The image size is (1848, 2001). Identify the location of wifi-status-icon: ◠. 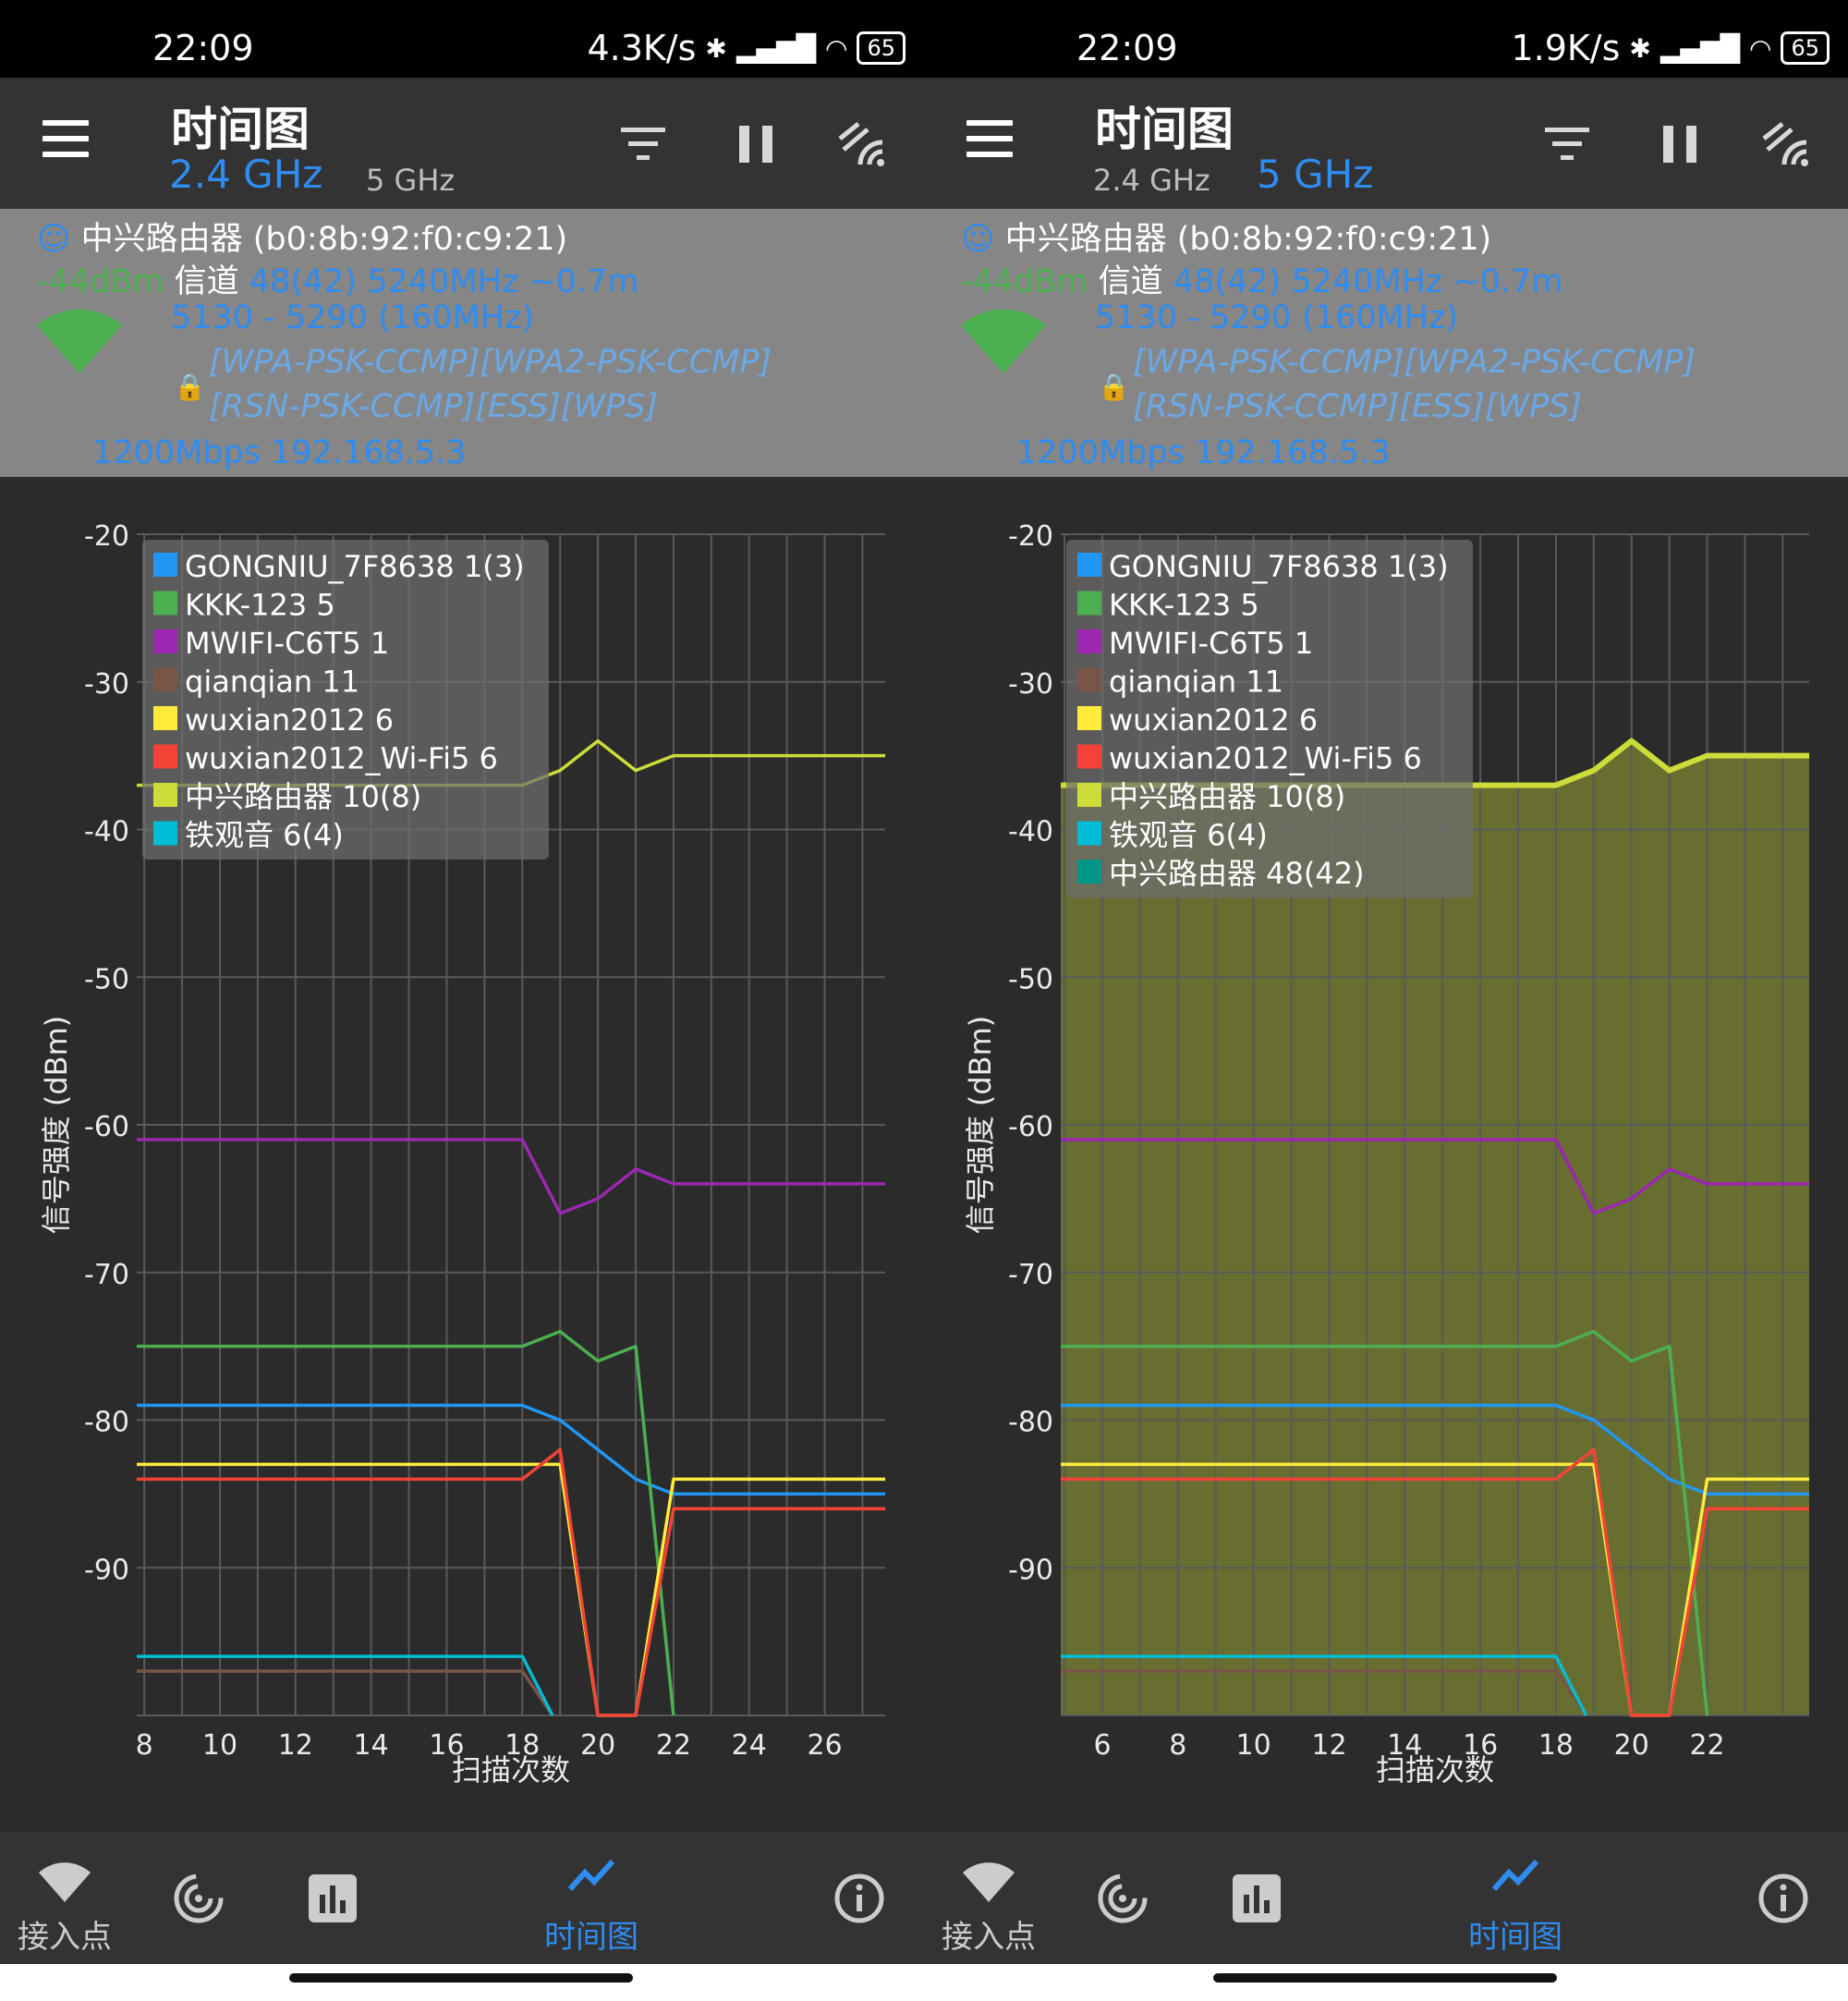
(836, 48).